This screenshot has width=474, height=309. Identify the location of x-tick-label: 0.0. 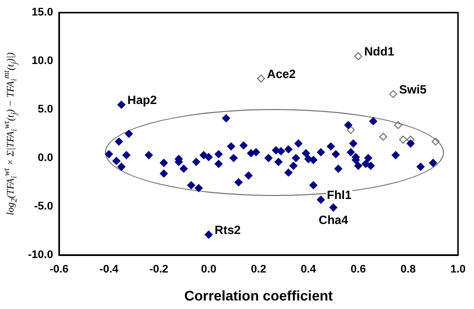
(208, 270).